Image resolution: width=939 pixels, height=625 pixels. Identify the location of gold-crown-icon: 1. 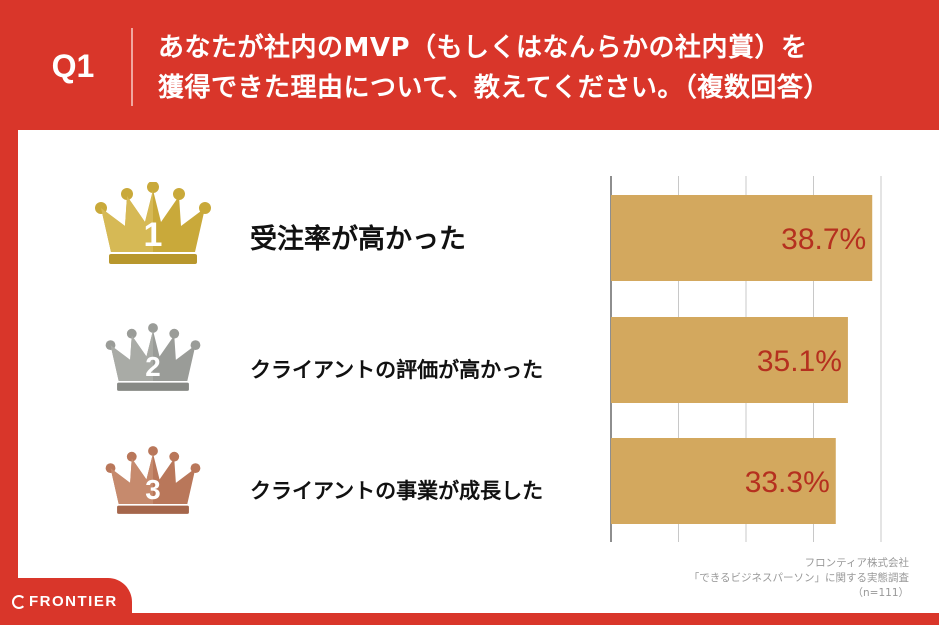
(153, 223).